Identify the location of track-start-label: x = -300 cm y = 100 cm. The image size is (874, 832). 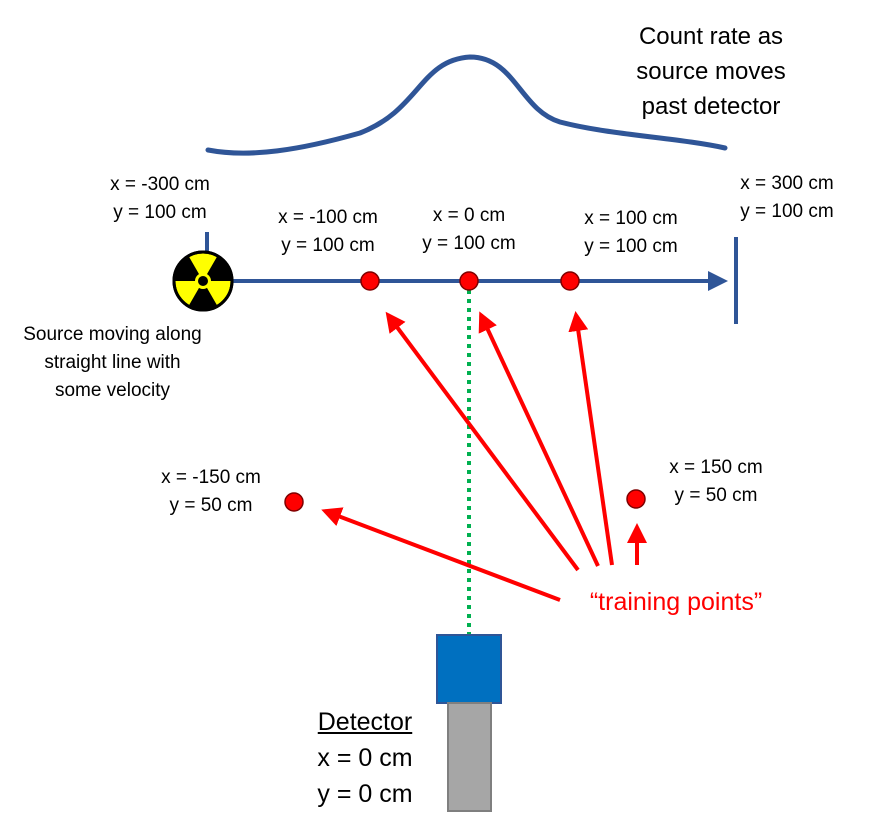
(160, 198).